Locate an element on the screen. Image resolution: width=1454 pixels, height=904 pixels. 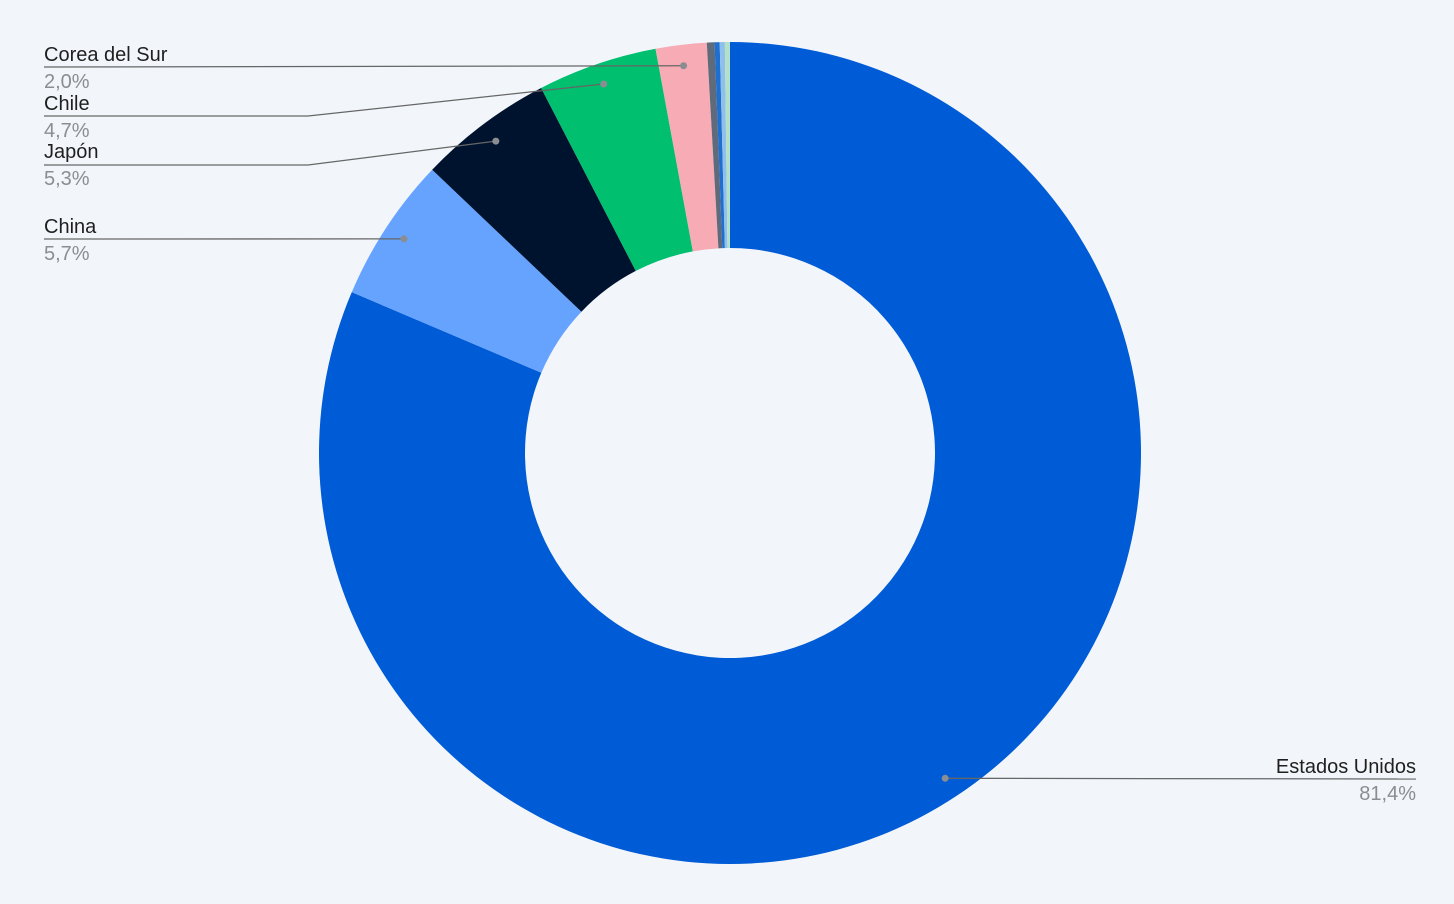
slice-value-label: 5,7% is located at coordinates (67, 254).